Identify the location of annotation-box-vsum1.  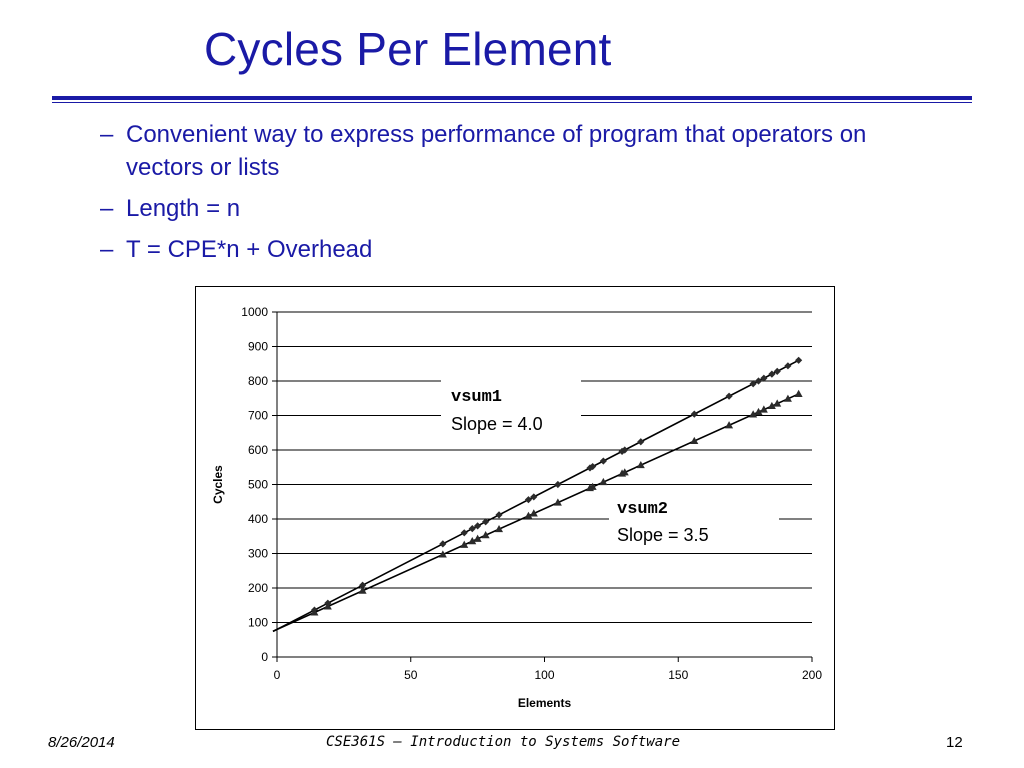
(511, 408).